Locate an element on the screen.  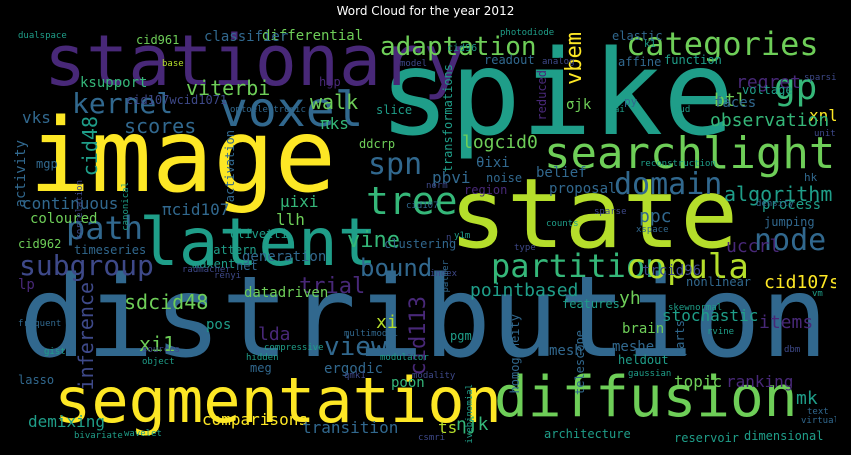
word-113: slice is located at coordinates (394, 110).